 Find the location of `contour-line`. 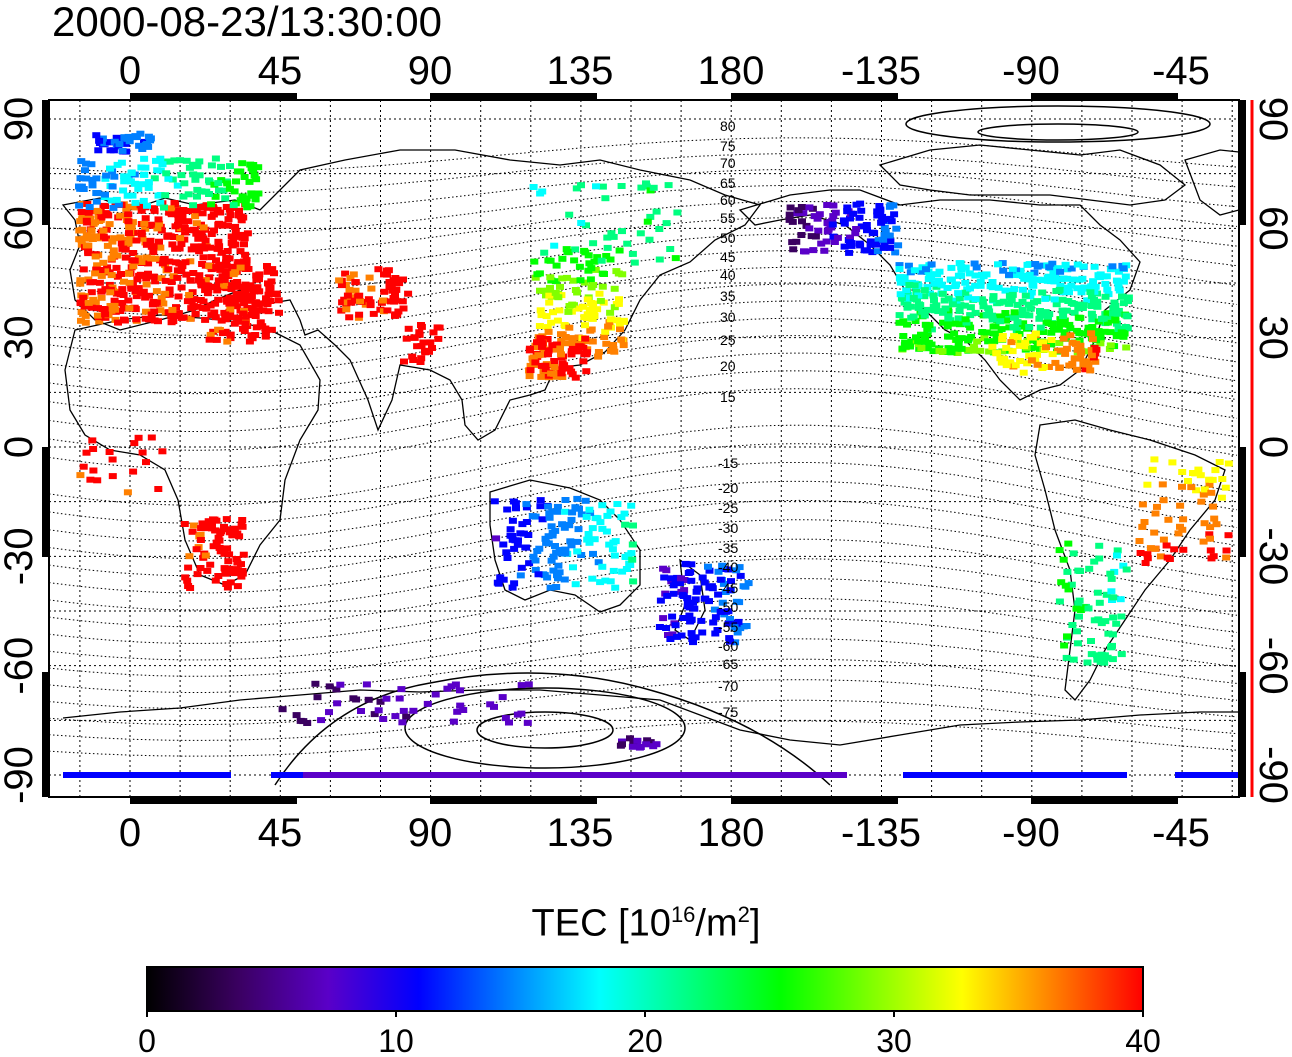

contour-line is located at coordinates (643, 192).